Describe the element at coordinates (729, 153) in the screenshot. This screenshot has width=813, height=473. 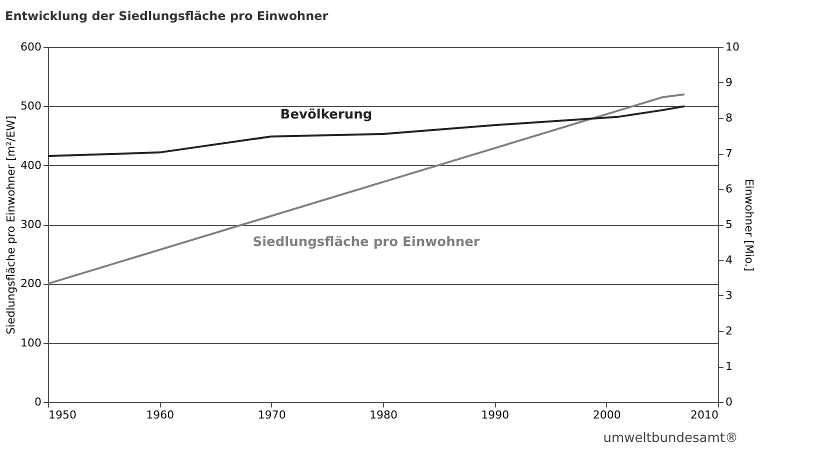
I see `y2-tick-label: 7` at that location.